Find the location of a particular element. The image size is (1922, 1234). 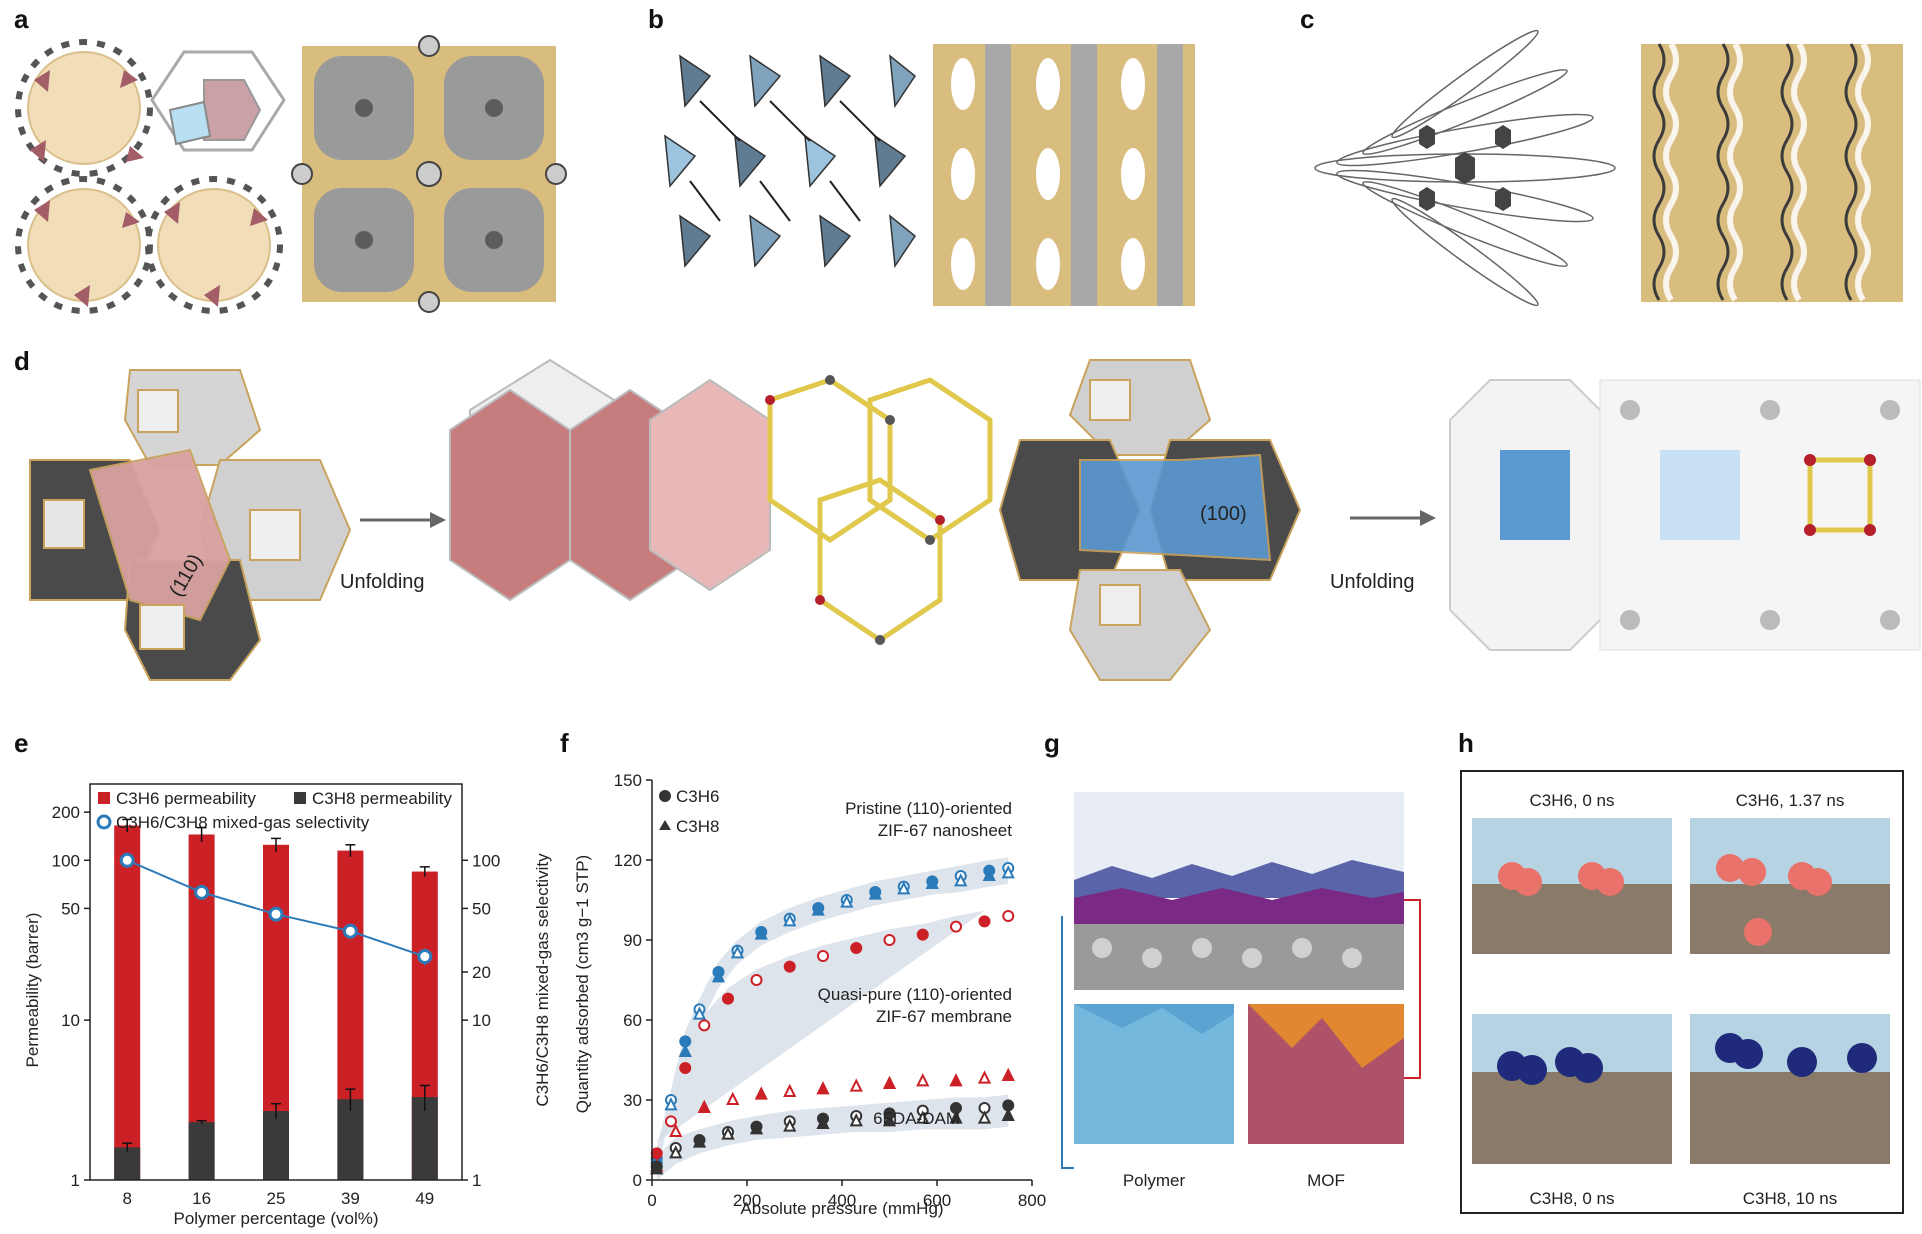

h-tr-label: C3H6, 1.37 ns is located at coordinates (1790, 800).